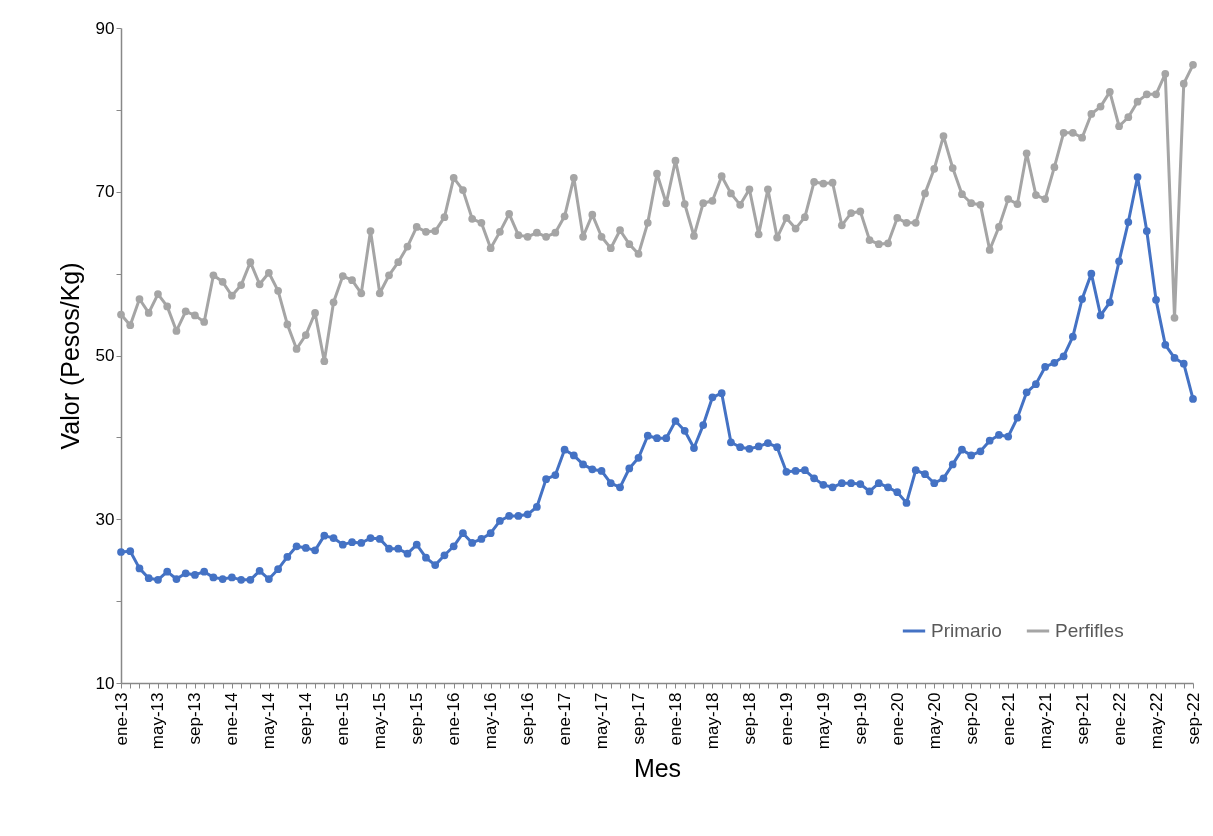 This screenshot has width=1213, height=836. I want to click on y-tick-label: 70, so click(105, 192).